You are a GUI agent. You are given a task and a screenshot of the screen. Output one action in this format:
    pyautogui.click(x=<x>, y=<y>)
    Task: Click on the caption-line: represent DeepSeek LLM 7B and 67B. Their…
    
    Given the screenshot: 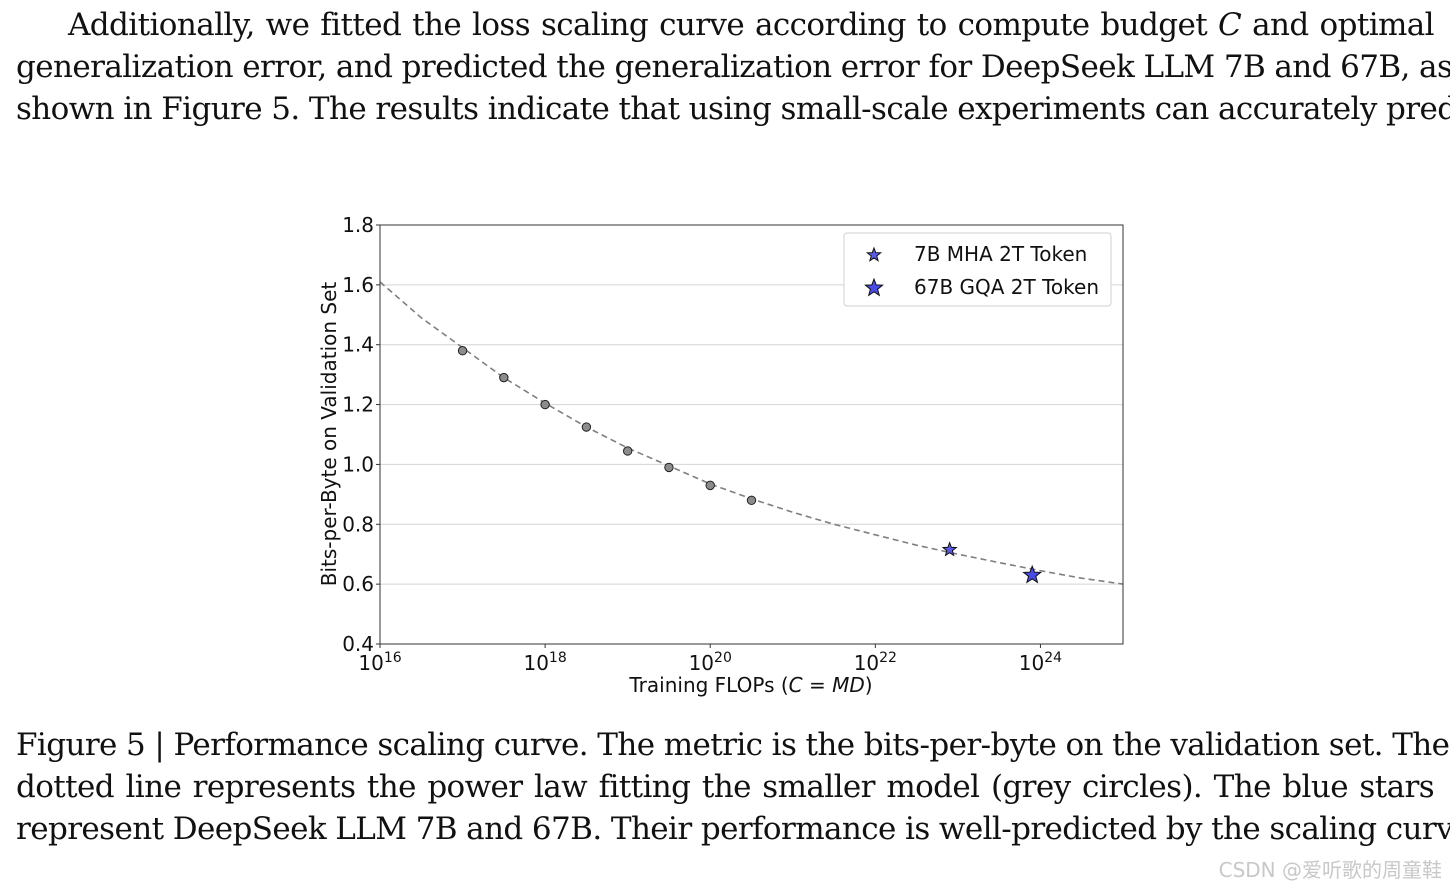 What is the action you would take?
    pyautogui.click(x=733, y=829)
    